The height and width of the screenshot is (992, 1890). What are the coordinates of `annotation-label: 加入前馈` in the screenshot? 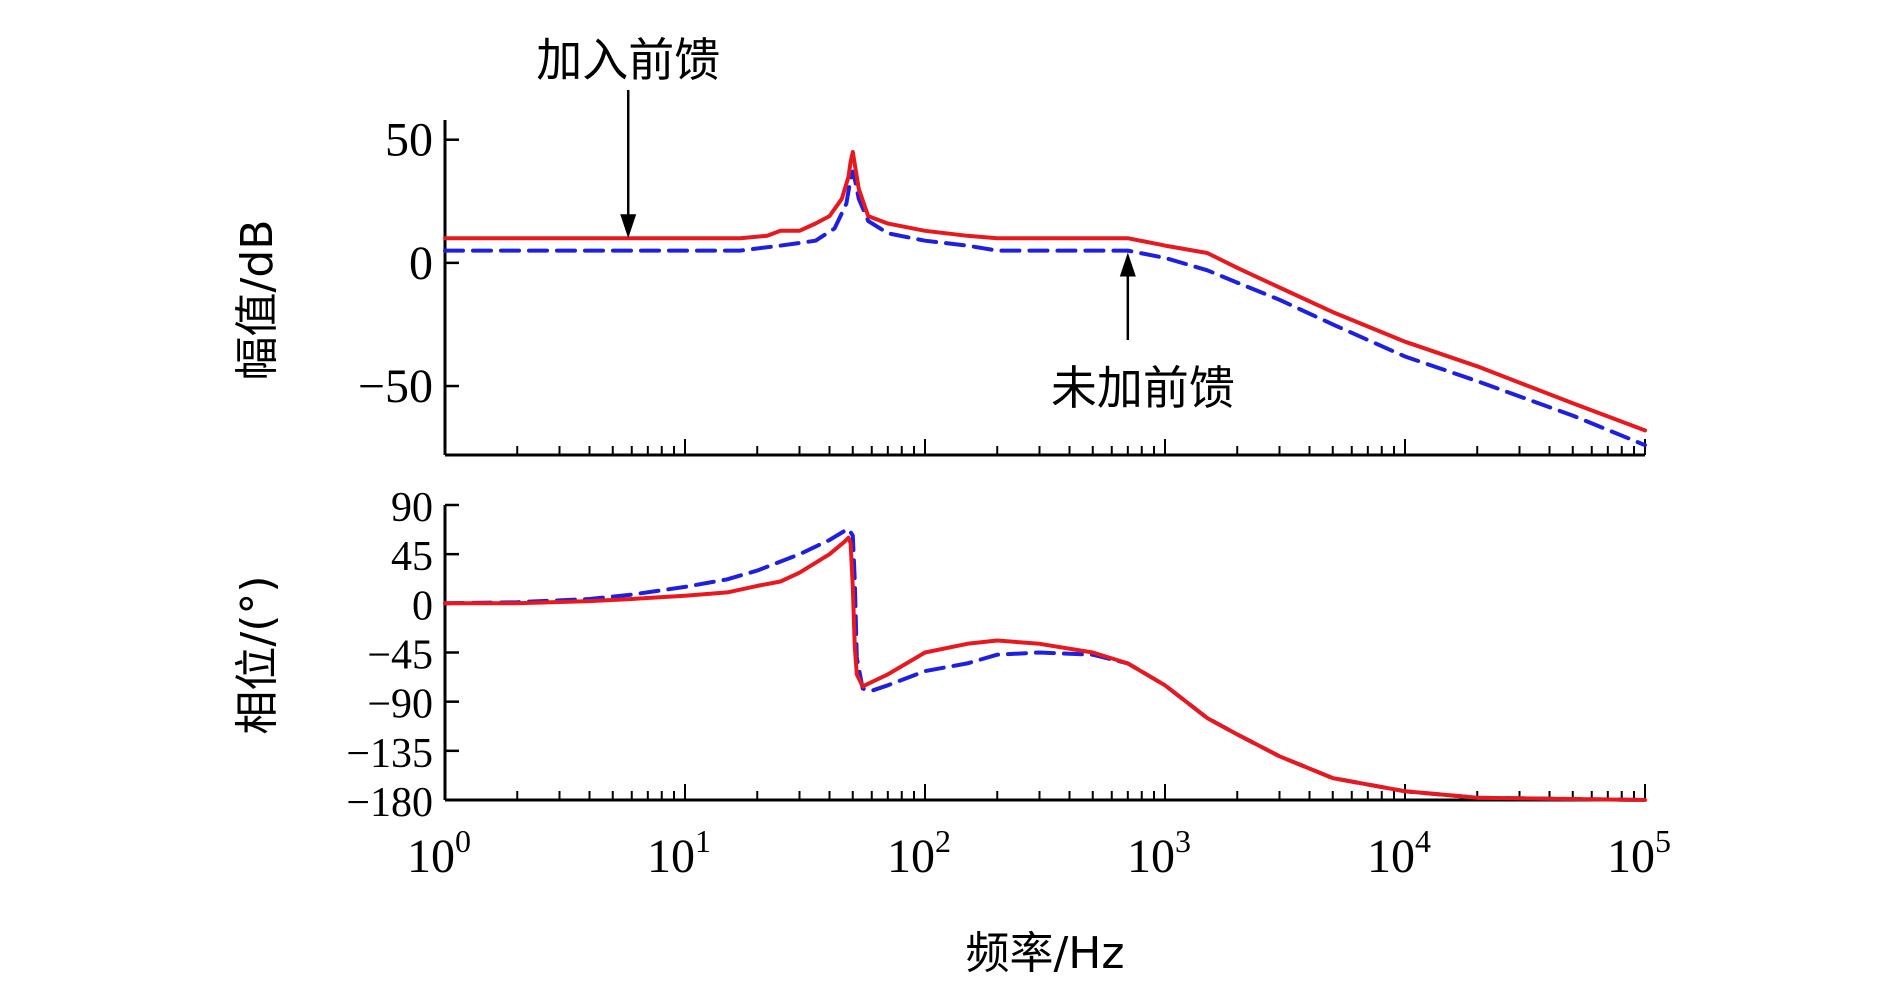 It's located at (628, 60).